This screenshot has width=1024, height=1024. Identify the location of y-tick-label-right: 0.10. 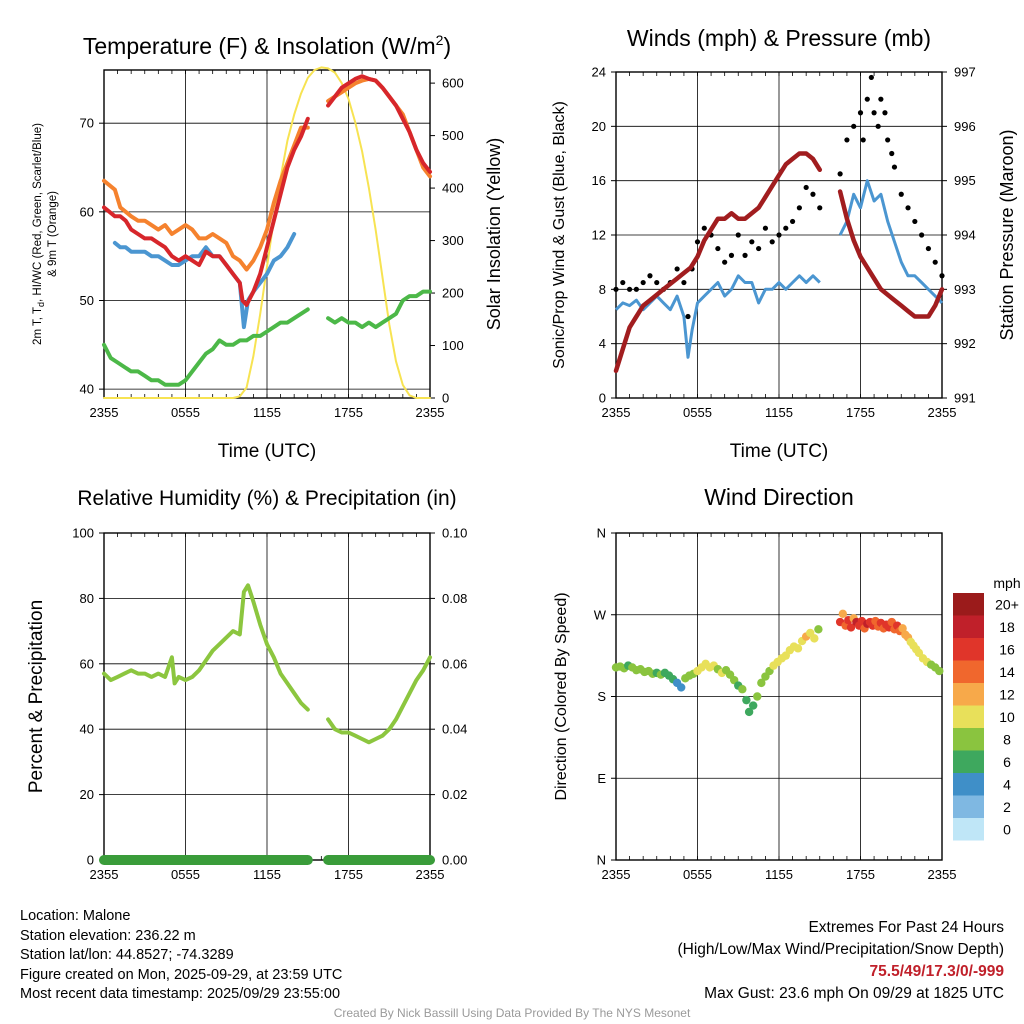
(454, 533).